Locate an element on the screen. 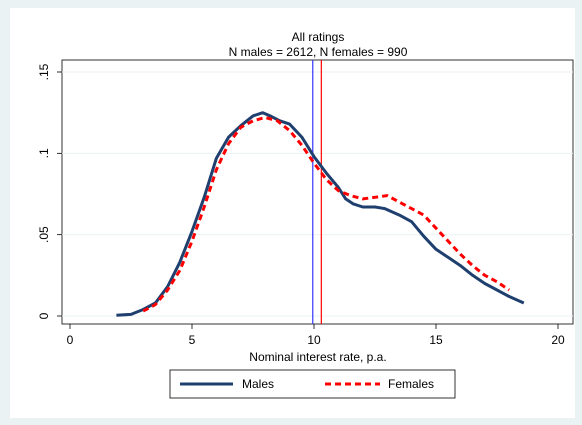  x-tick-label-1: 5 is located at coordinates (192, 340).